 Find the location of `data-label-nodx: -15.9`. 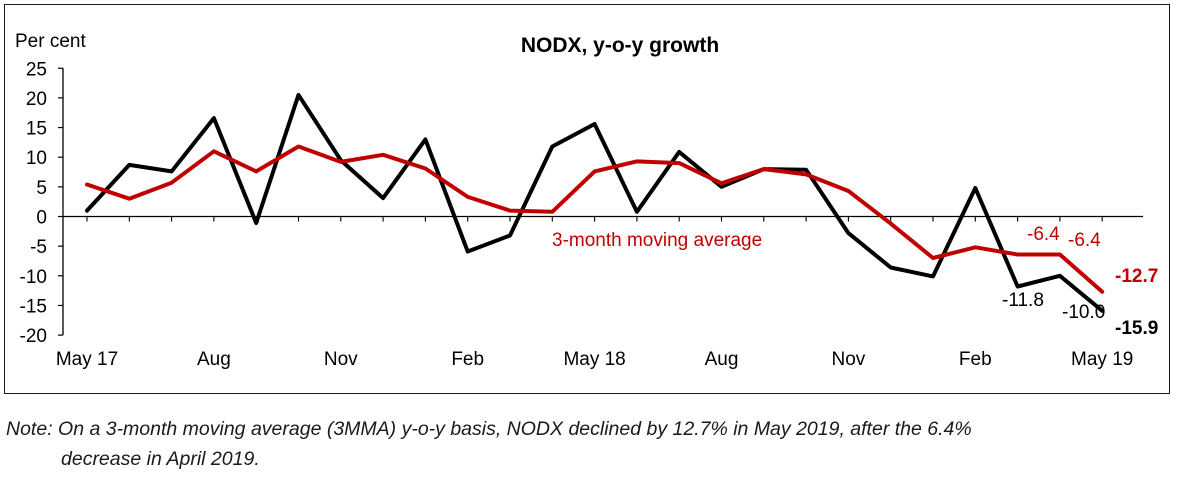

data-label-nodx: -15.9 is located at coordinates (1136, 328).